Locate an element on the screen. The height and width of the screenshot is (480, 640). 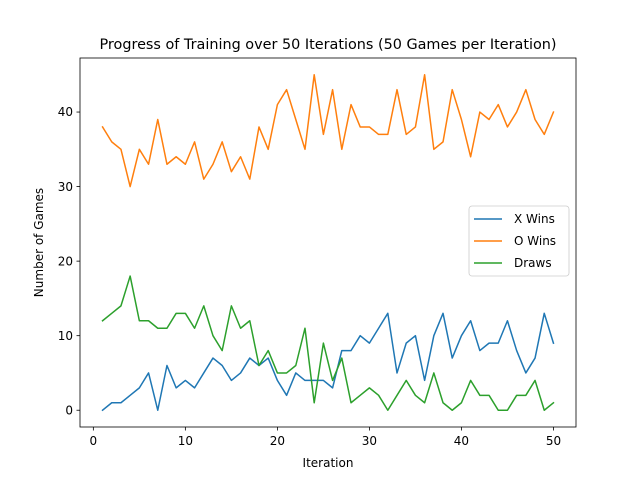
x-axis-label: Iteration is located at coordinates (328, 463).